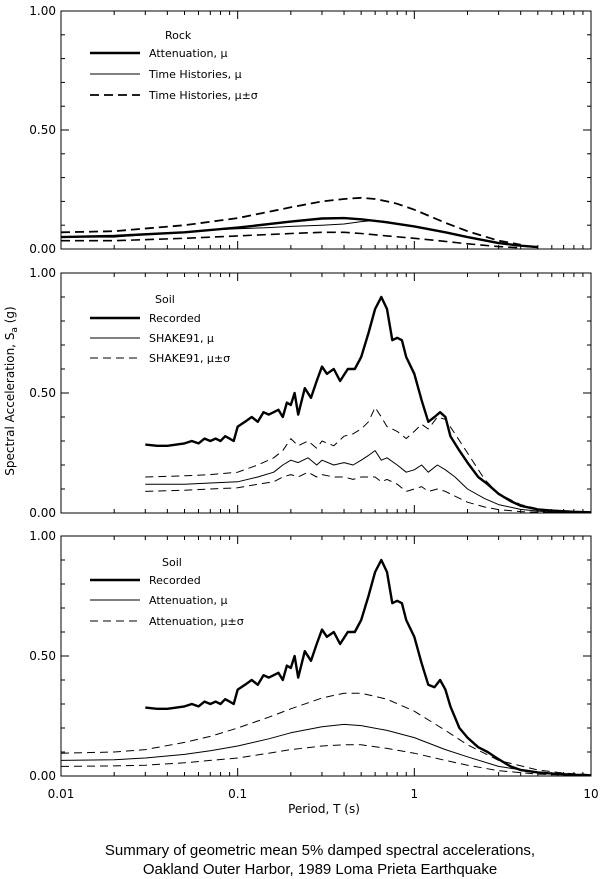  I want to click on x-tick-label: 1, so click(415, 794).